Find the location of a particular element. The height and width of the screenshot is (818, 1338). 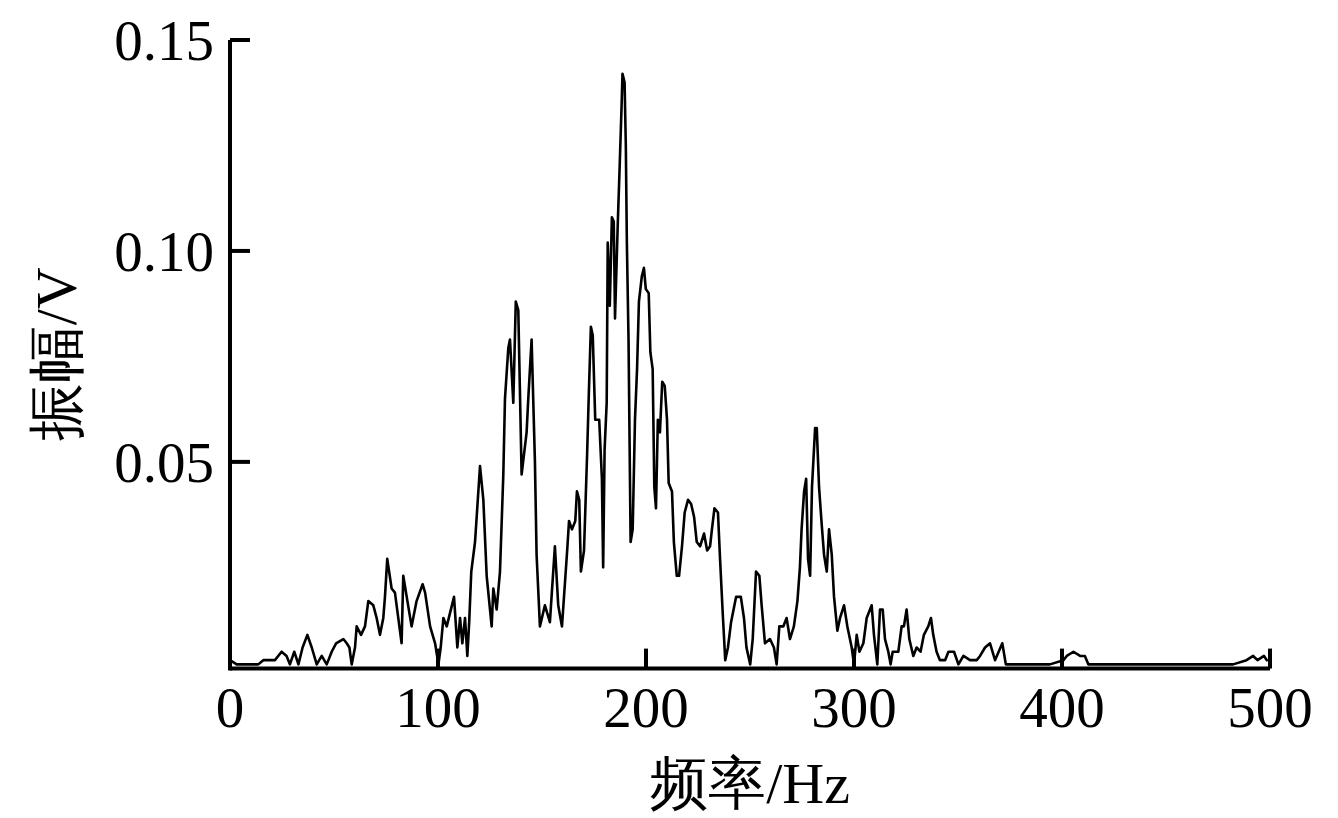

y-tick-label: 0.15 is located at coordinates (164, 40).